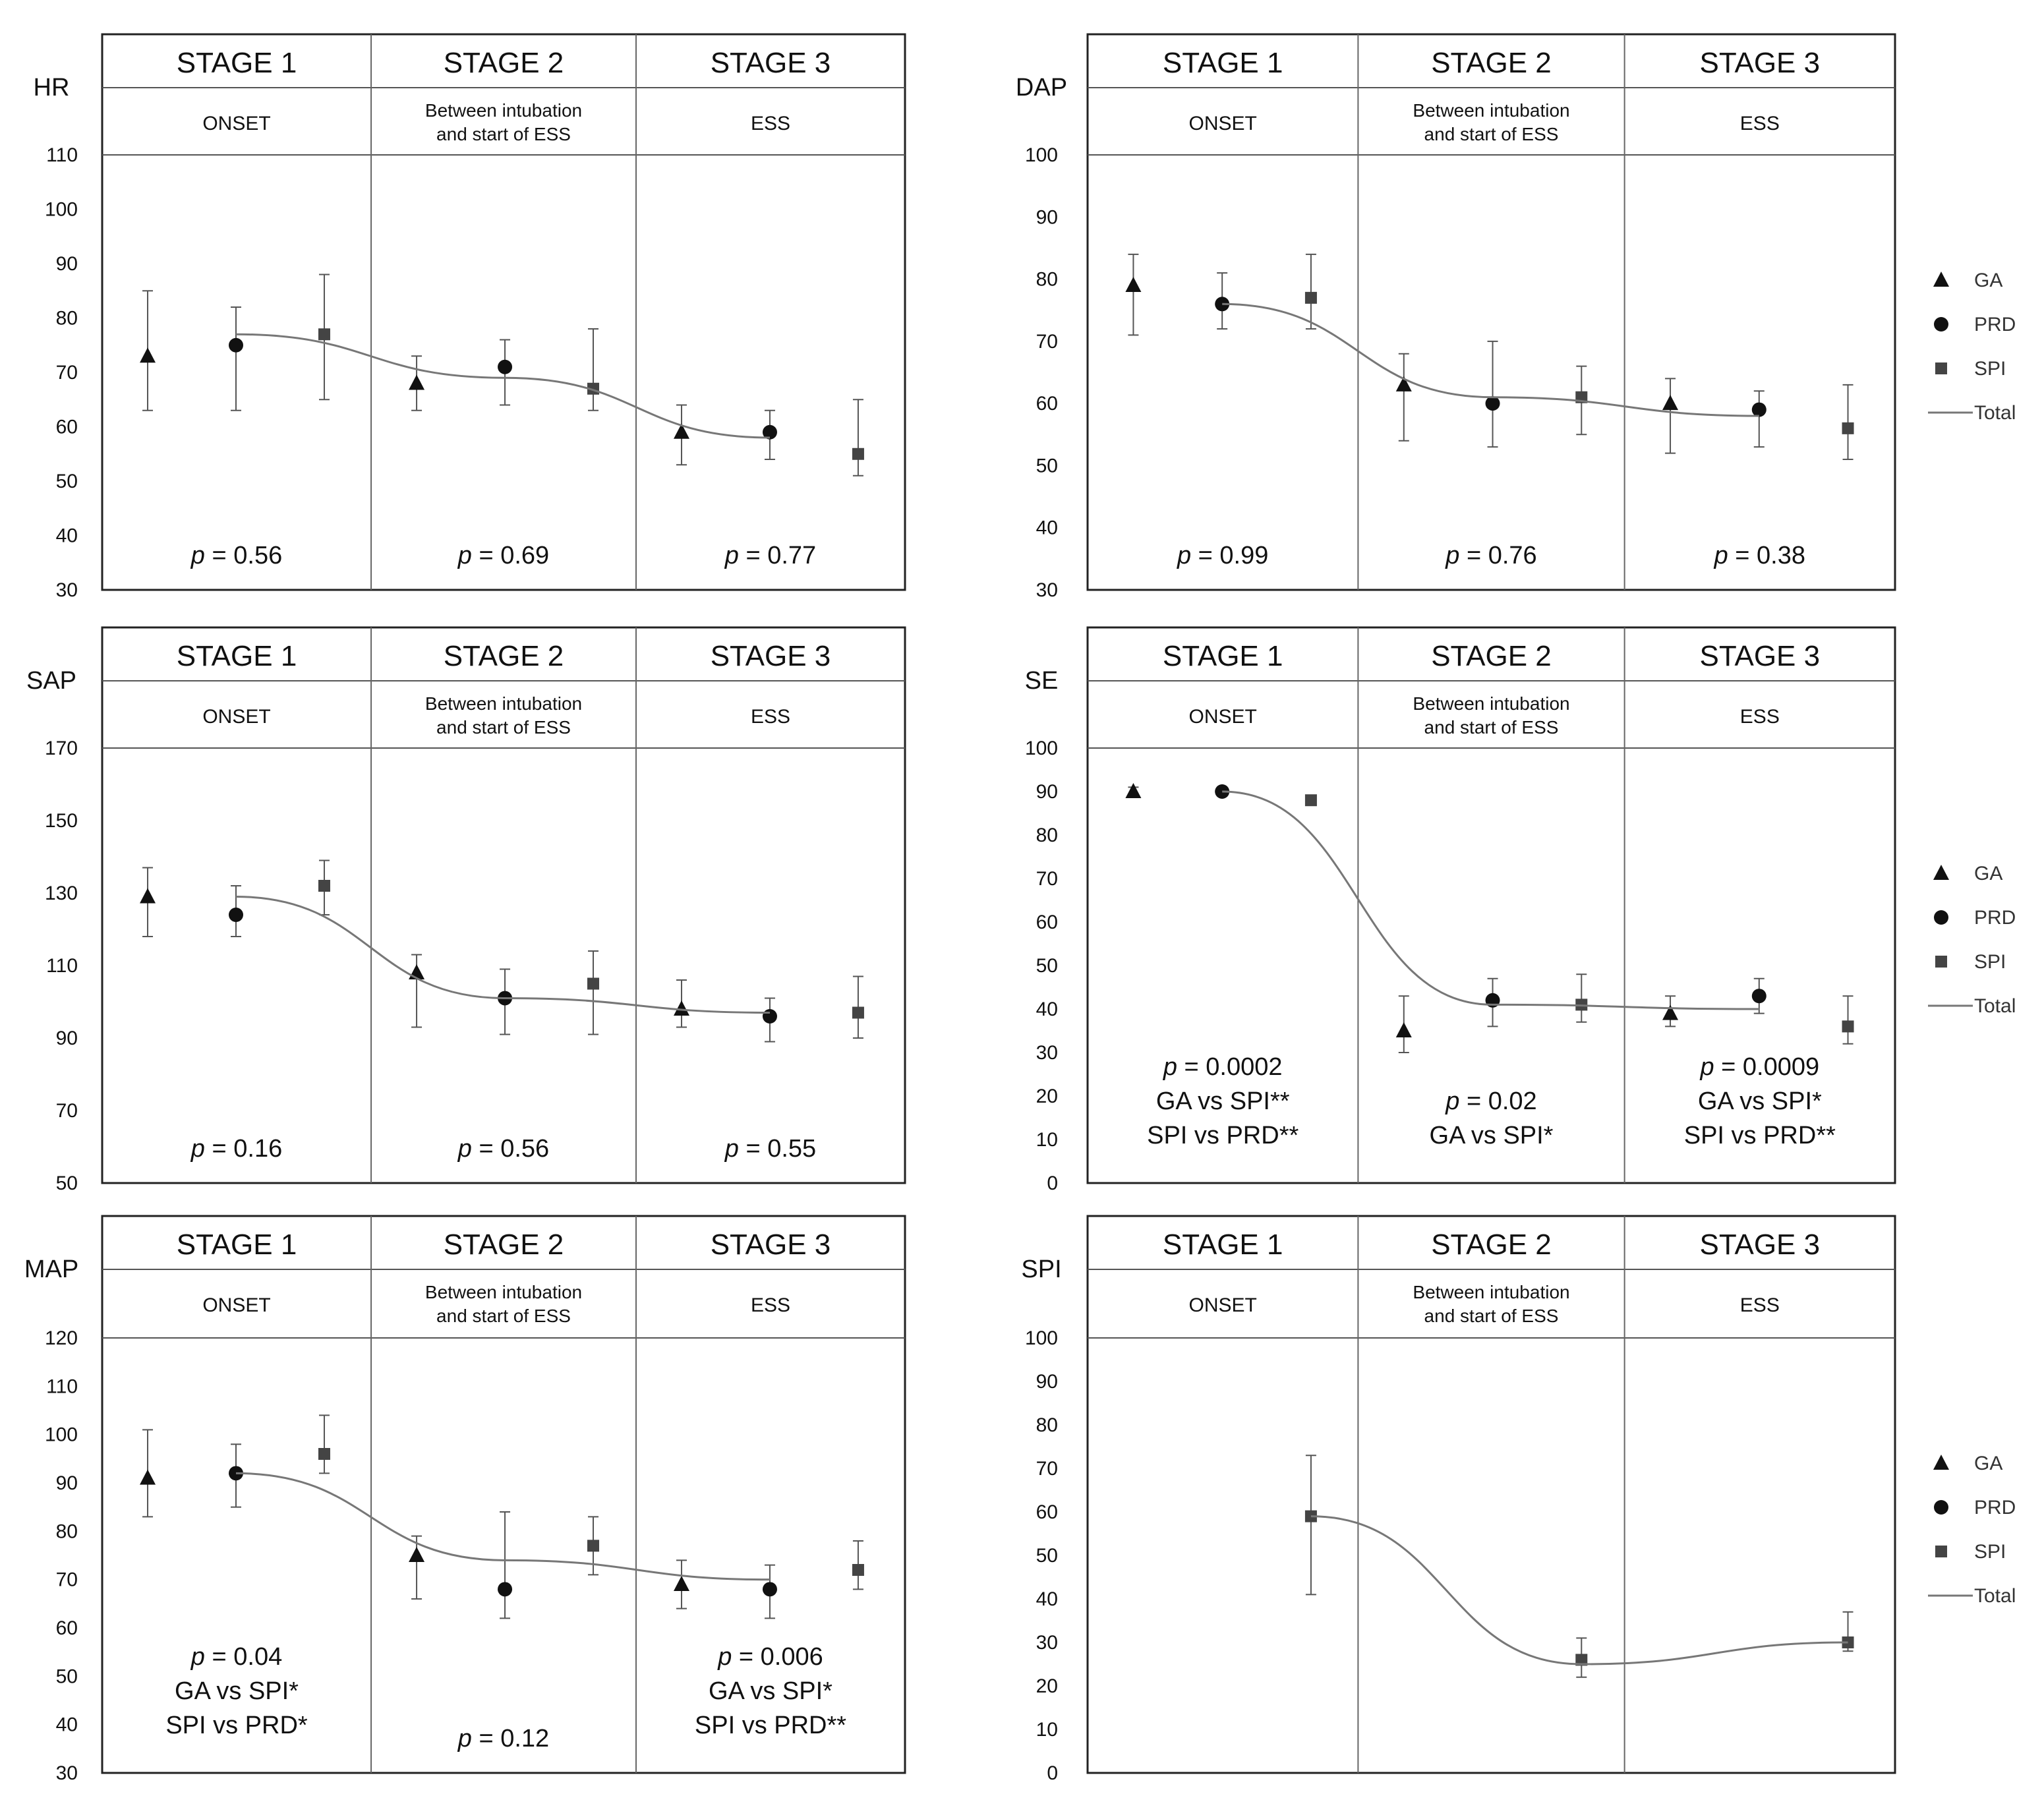  Describe the element at coordinates (514, 1738) in the screenshot. I see `p-value: = 0.12` at that location.